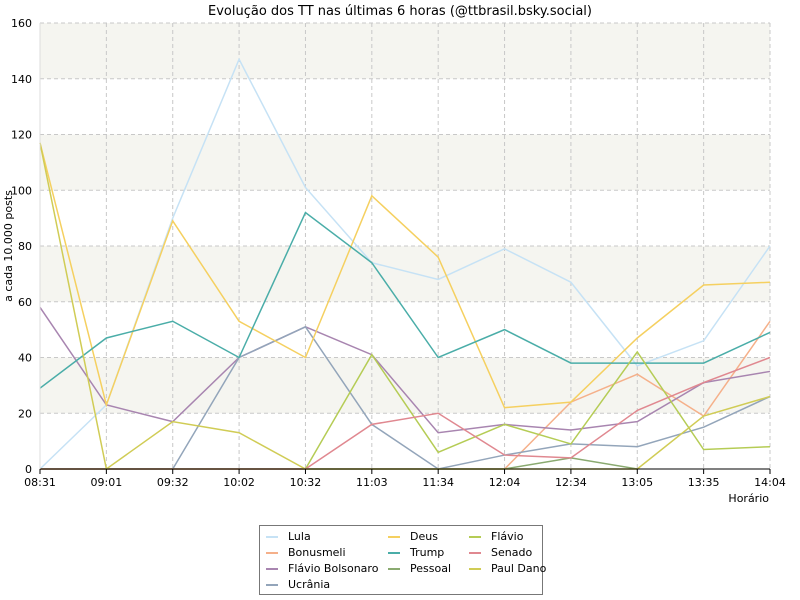 This screenshot has height=600, width=800. Describe the element at coordinates (173, 482) in the screenshot. I see `x-tick-label: 09:32` at that location.